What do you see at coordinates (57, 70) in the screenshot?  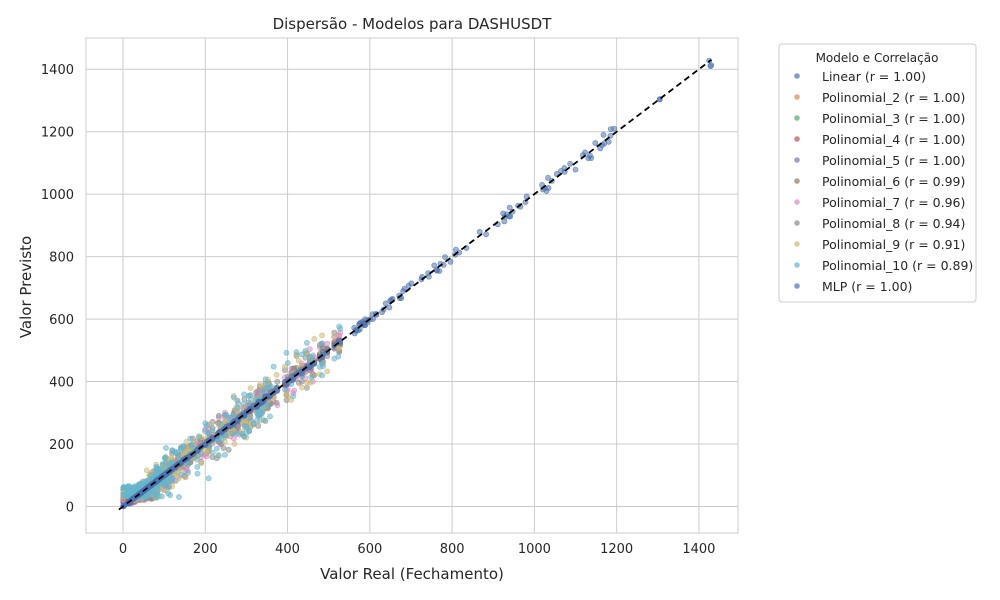 I see `y-tick-label: 1400` at bounding box center [57, 70].